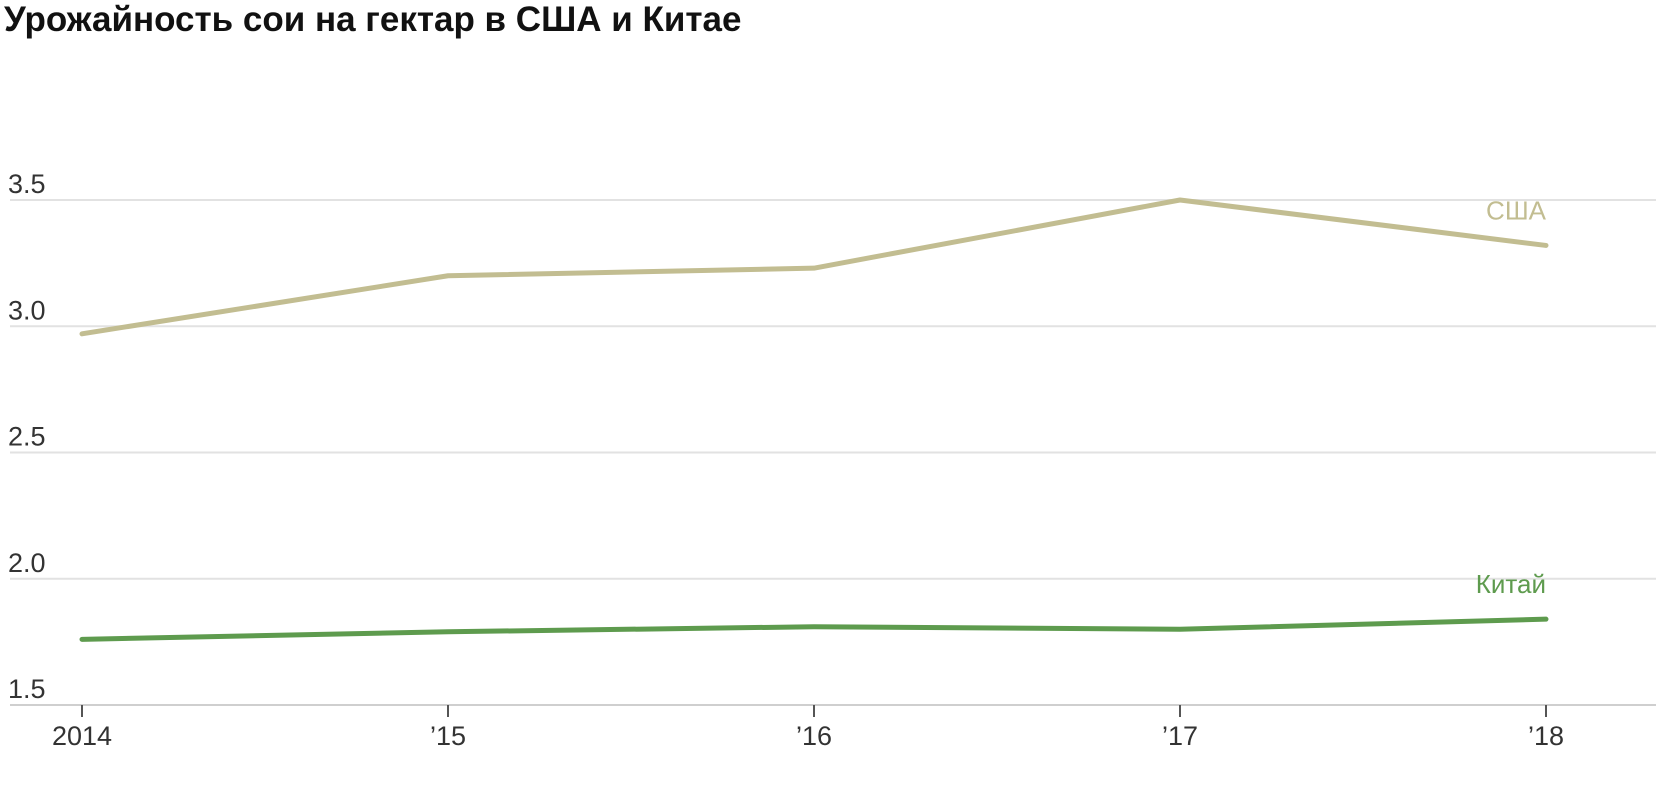 The height and width of the screenshot is (792, 1656). What do you see at coordinates (1180, 736) in the screenshot?
I see `x-tick-label: ’17` at bounding box center [1180, 736].